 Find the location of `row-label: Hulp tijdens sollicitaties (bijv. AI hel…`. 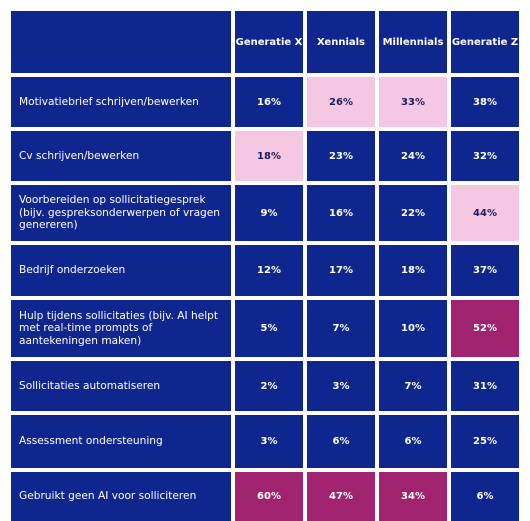

row-label: Hulp tijdens sollicitaties (bijv. AI hel… is located at coordinates (121, 328).